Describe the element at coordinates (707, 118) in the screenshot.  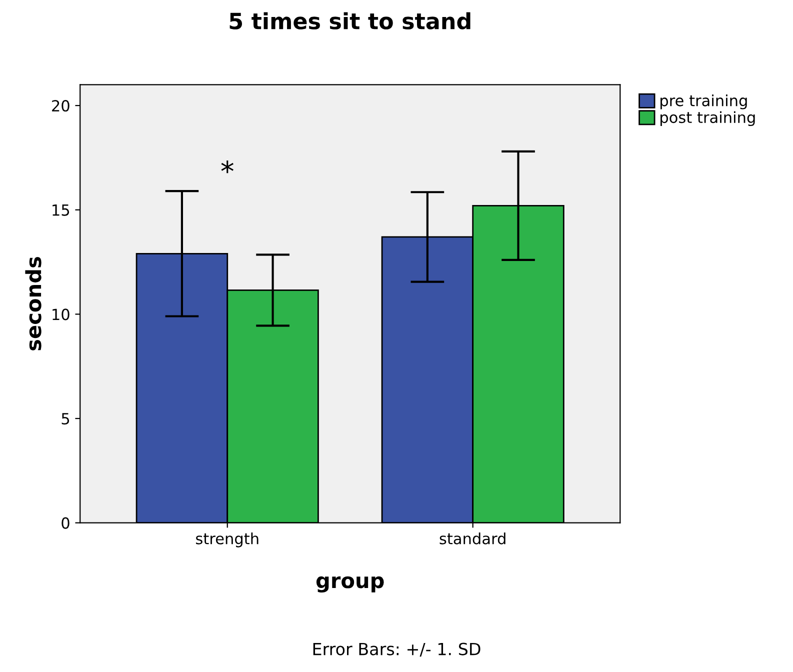
I see `legend-label: post training` at that location.